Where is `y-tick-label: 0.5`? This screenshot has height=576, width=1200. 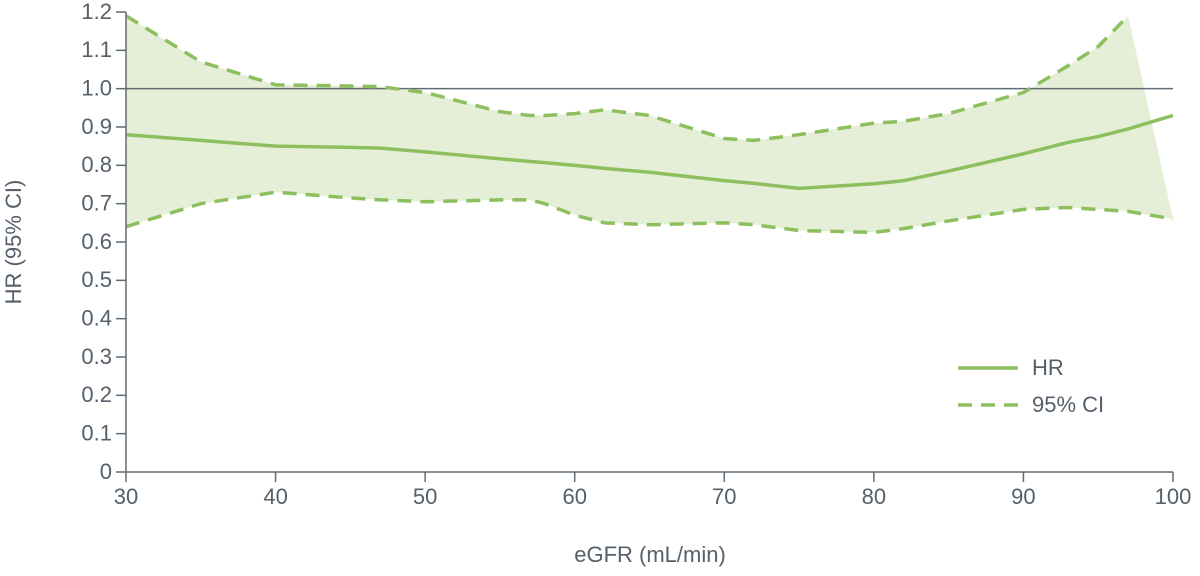
y-tick-label: 0.5 is located at coordinates (96, 279).